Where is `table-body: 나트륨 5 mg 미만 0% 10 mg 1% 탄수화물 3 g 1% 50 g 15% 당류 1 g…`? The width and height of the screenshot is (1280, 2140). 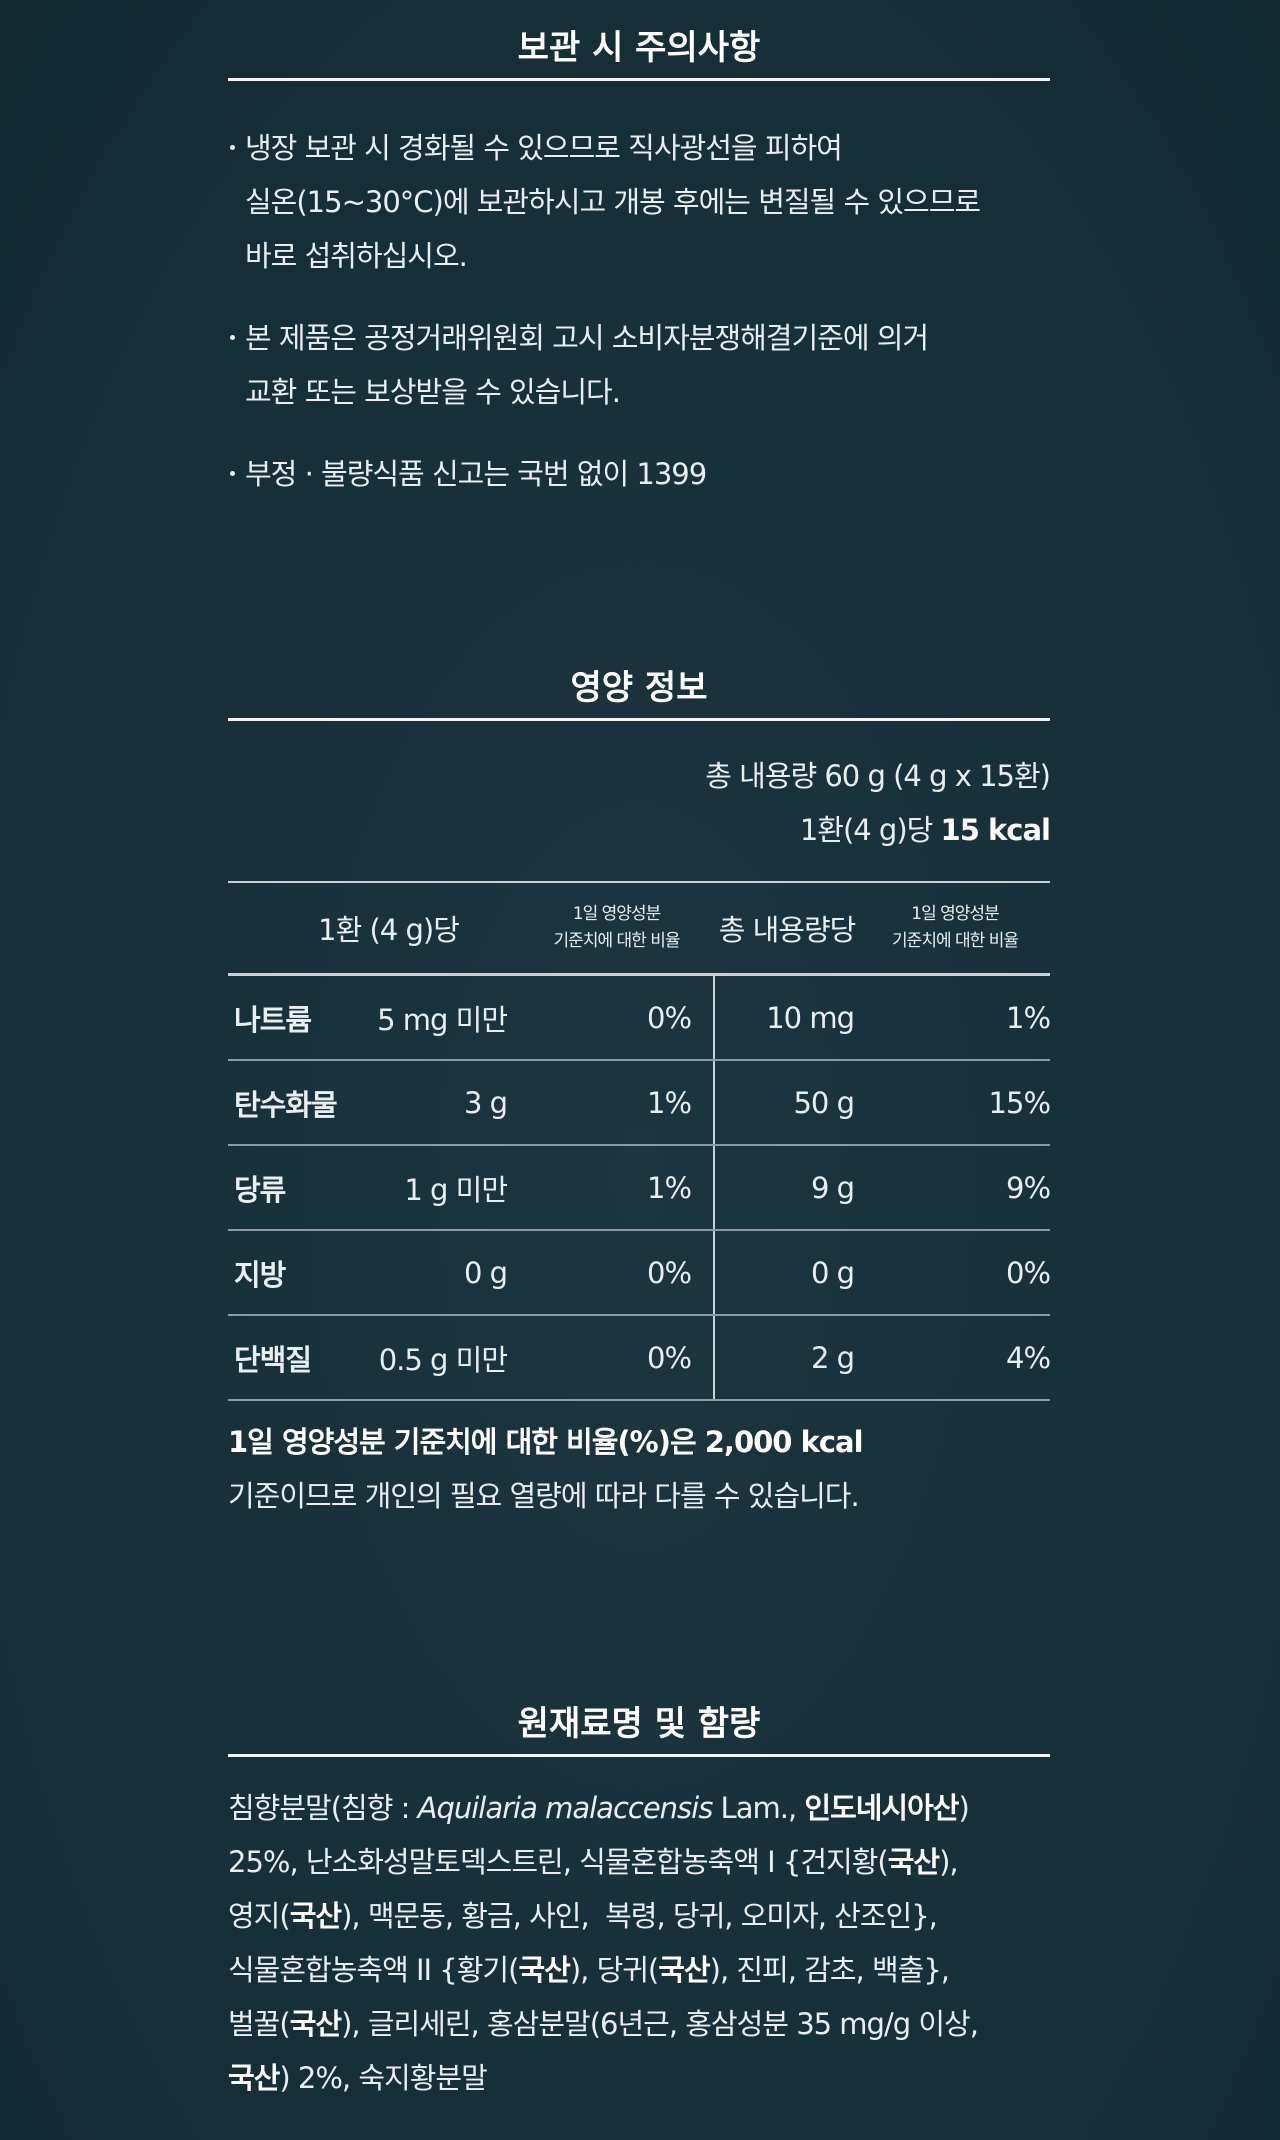 table-body: 나트륨 5 mg 미만 0% 10 mg 1% 탄수화물 3 g 1% 50 g 15% 당류 1 g… is located at coordinates (639, 1187).